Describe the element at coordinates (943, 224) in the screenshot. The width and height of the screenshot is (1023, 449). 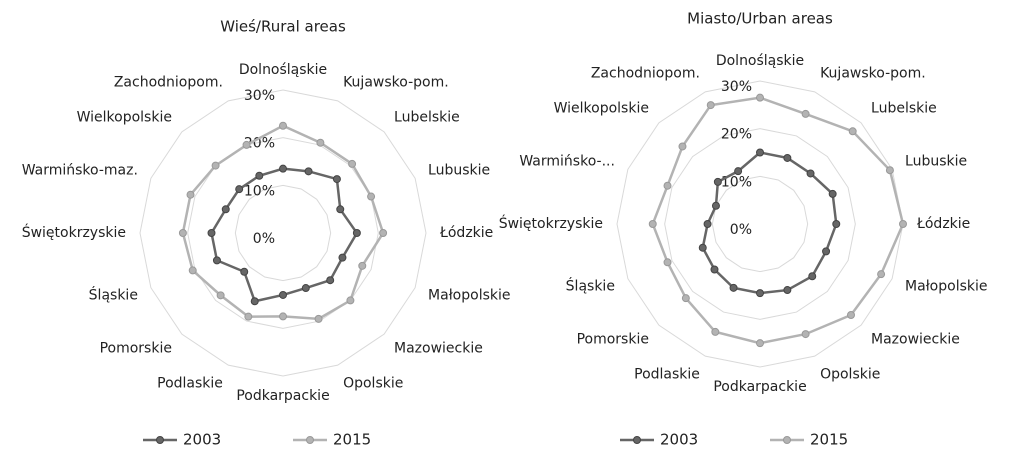
I see `category-label: Łódzkie` at that location.